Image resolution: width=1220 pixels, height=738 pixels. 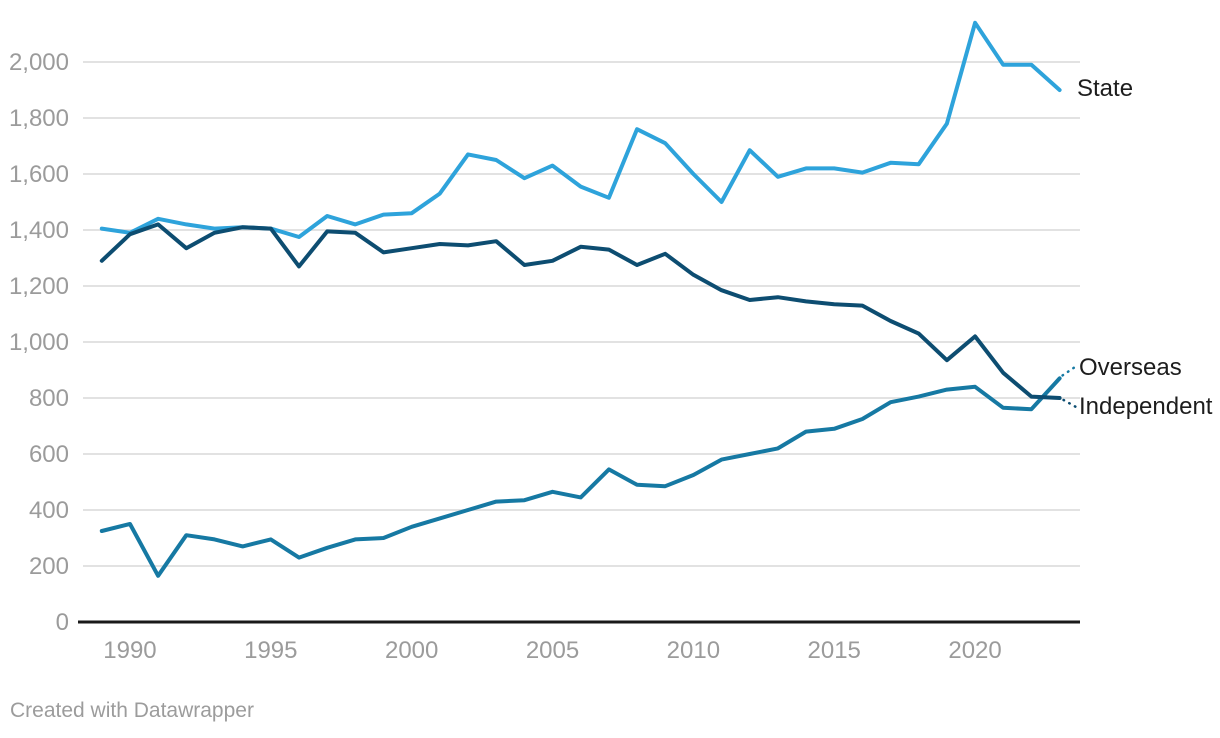 I want to click on x-axis-tick-labels: 1990 1995 2000 2005 2010 2015 2020, so click(x=552, y=650).